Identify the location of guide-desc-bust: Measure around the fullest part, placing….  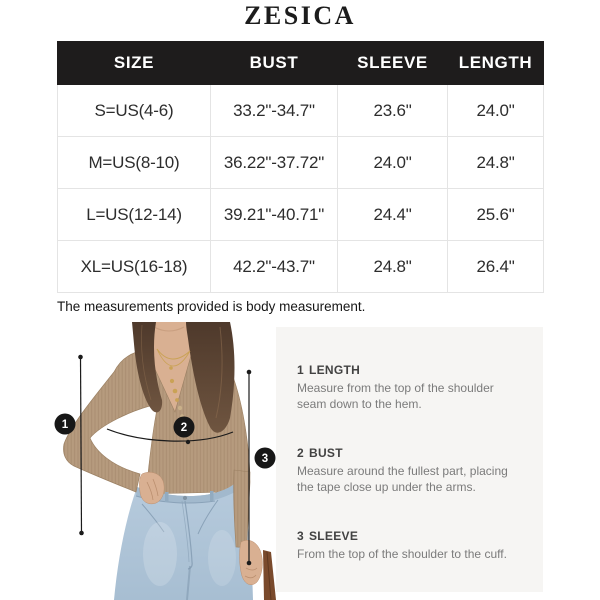
(402, 479).